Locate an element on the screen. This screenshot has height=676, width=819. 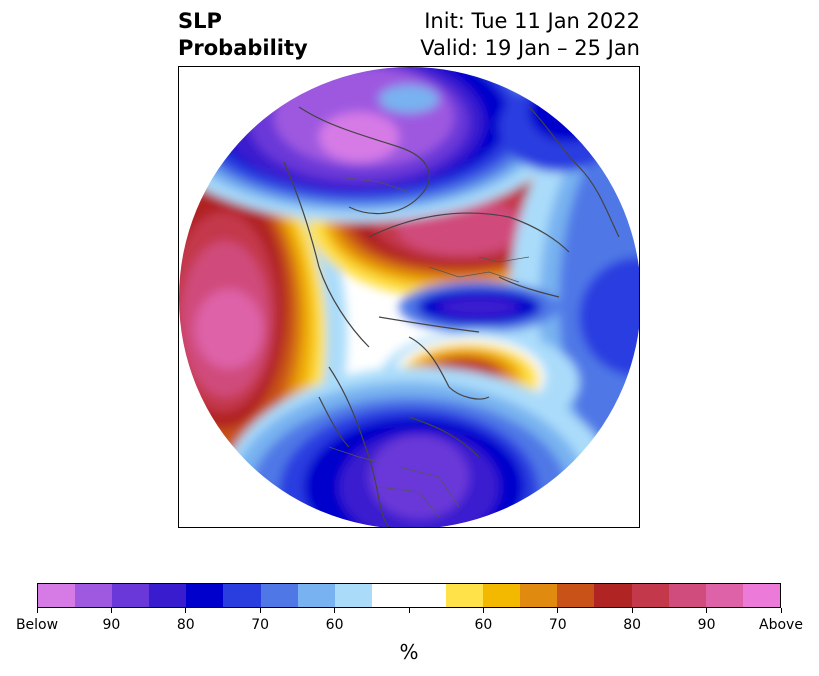
colorbar is located at coordinates (409, 595).